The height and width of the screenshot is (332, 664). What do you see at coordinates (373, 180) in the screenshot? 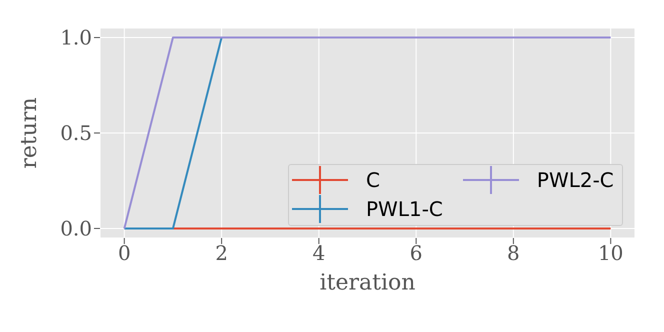
I see `legend-label: C` at bounding box center [373, 180].